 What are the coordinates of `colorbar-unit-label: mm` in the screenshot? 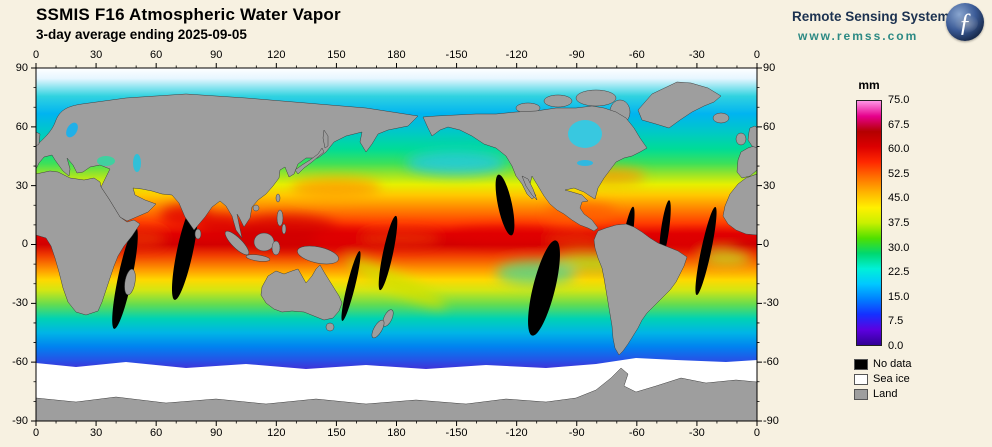 It's located at (869, 85).